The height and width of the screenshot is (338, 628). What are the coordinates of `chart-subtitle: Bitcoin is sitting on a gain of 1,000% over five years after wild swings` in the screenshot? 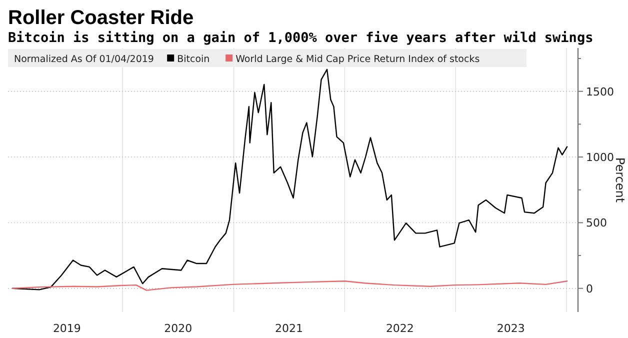 It's located at (301, 38).